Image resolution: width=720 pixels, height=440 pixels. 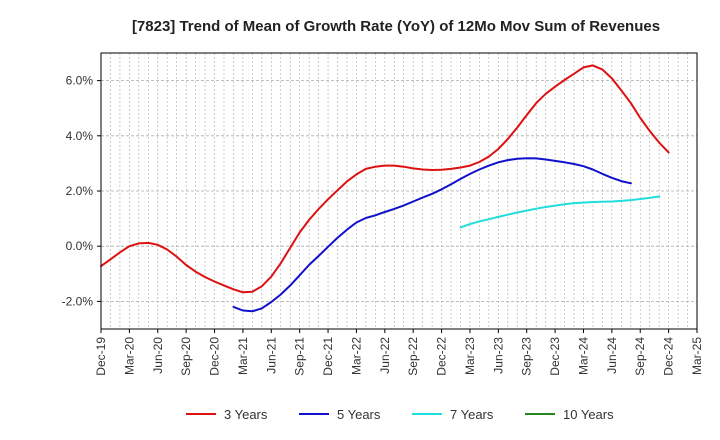 I want to click on x-tick-label: Sep-23, so click(x=527, y=356).